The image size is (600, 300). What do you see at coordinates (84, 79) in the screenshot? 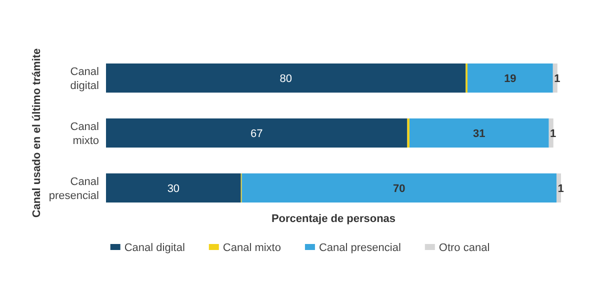
I see `y-tick-label: Canal digital` at bounding box center [84, 79].